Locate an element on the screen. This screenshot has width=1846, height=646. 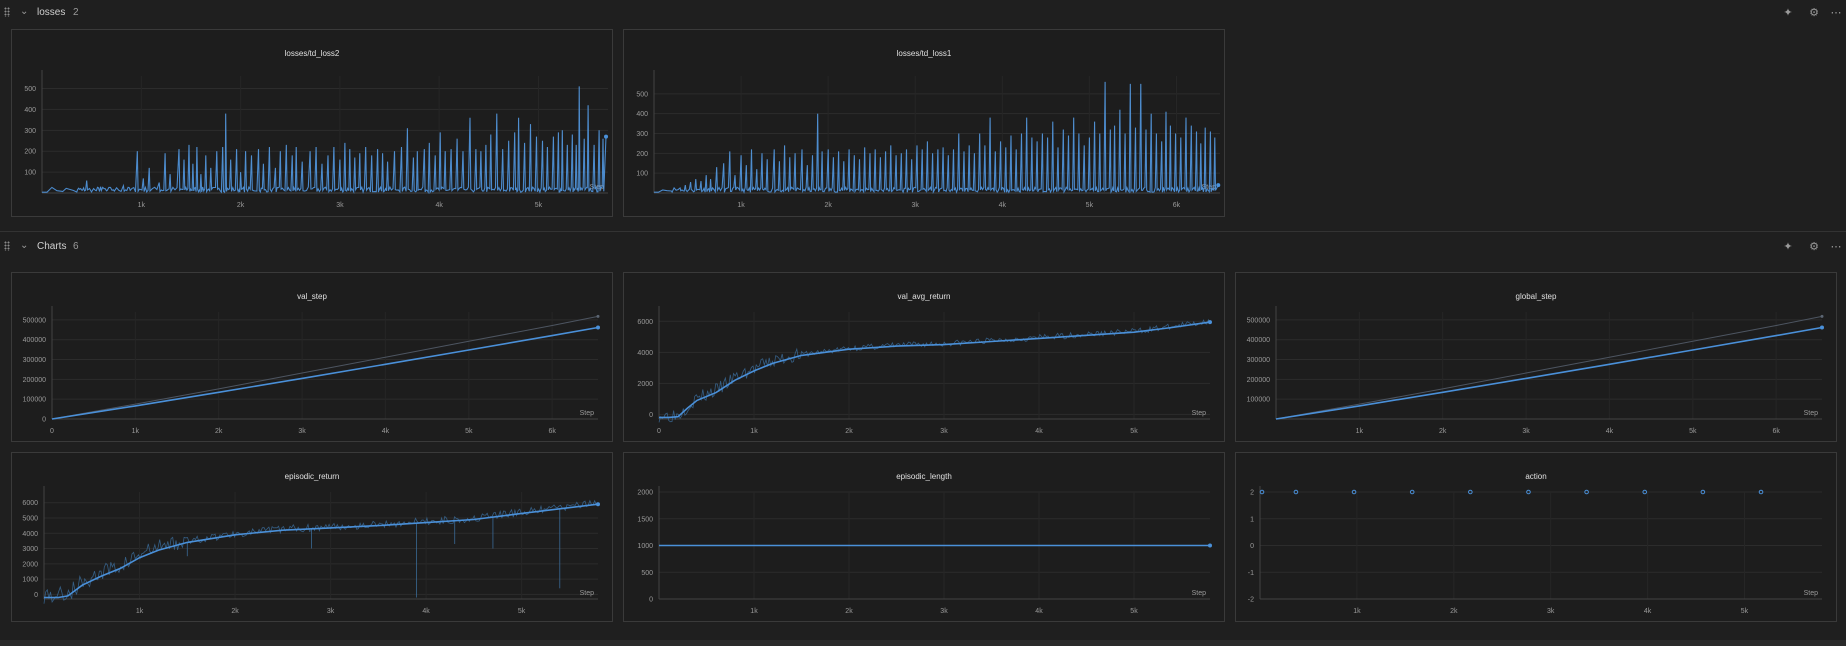
section-title: Charts is located at coordinates (52, 246).